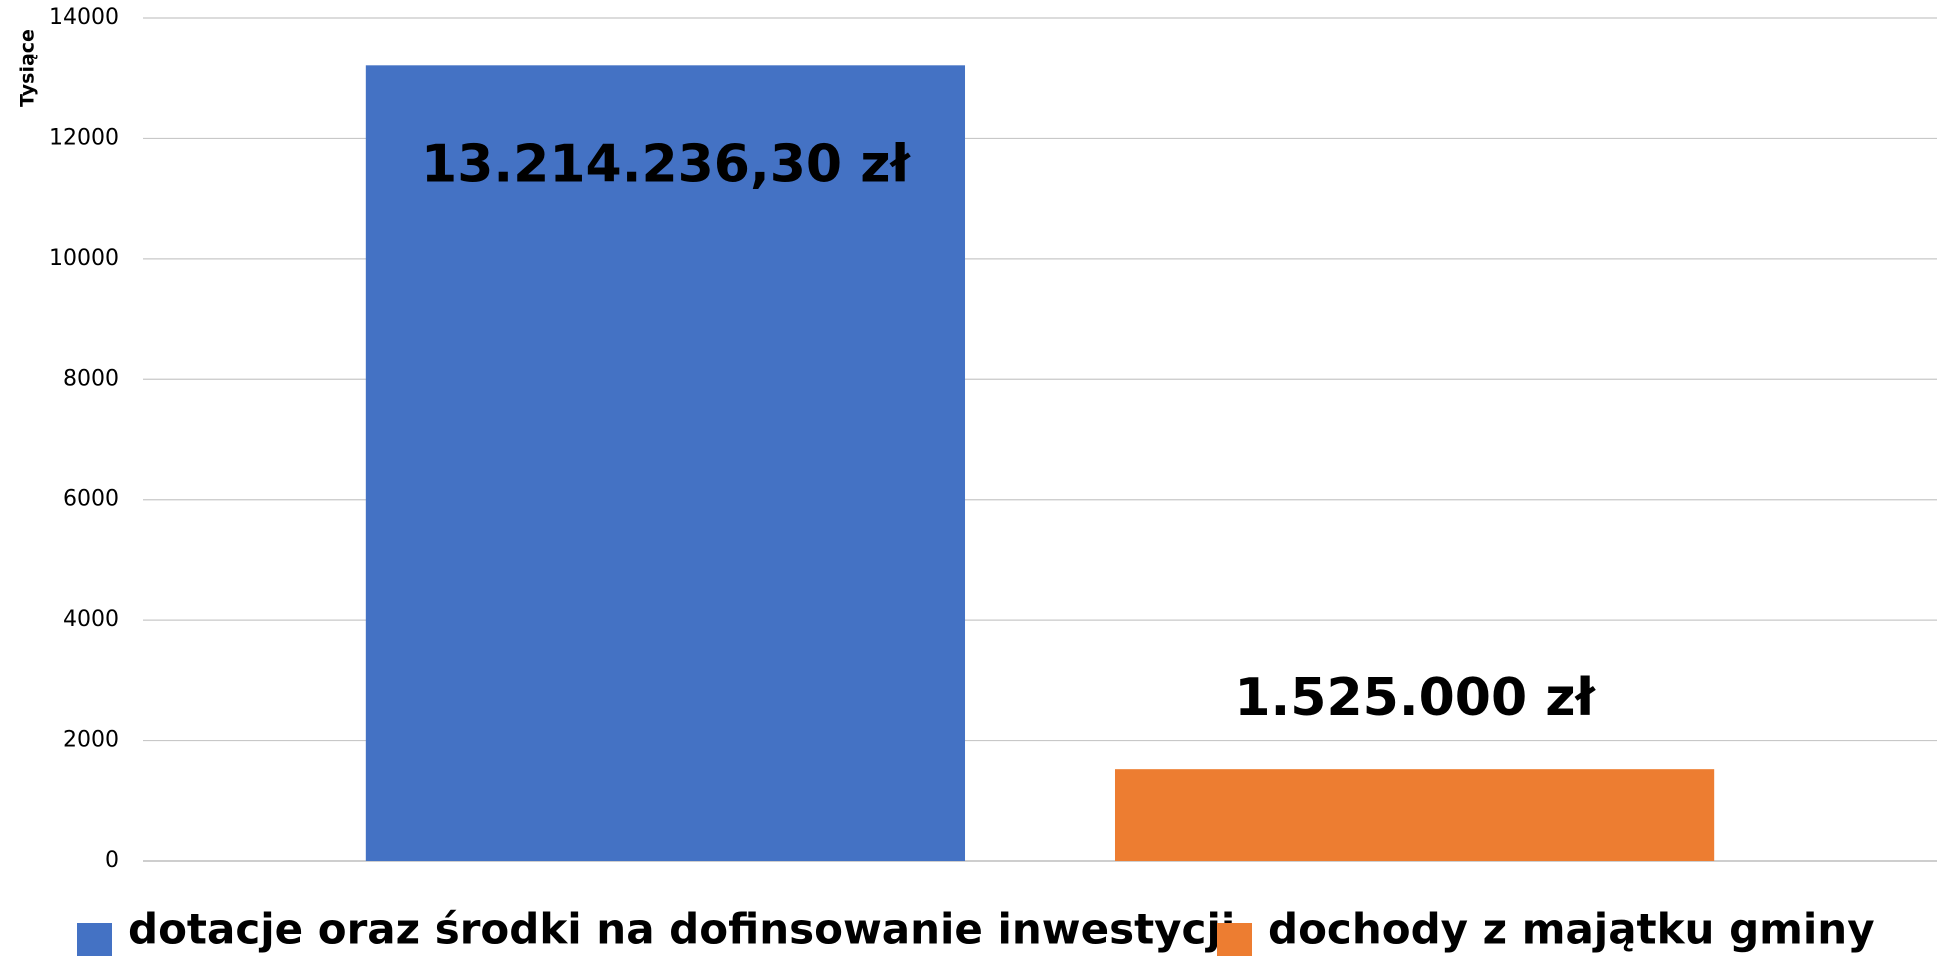 This screenshot has height=956, width=1937. I want to click on y-tick-label: 0, so click(112, 860).